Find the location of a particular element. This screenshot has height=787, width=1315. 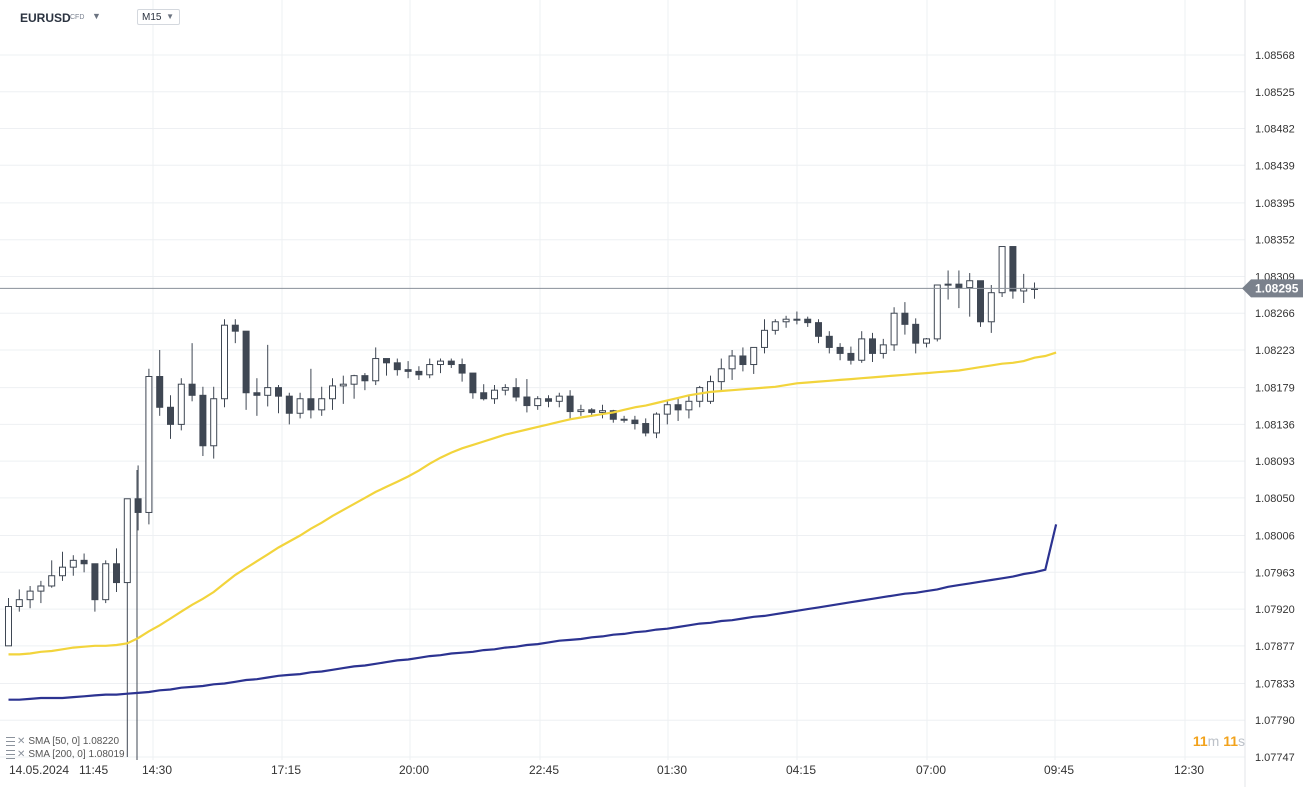

legend-sma-200: ✕ SMA [200, 0] 1.08019 is located at coordinates (65, 754).